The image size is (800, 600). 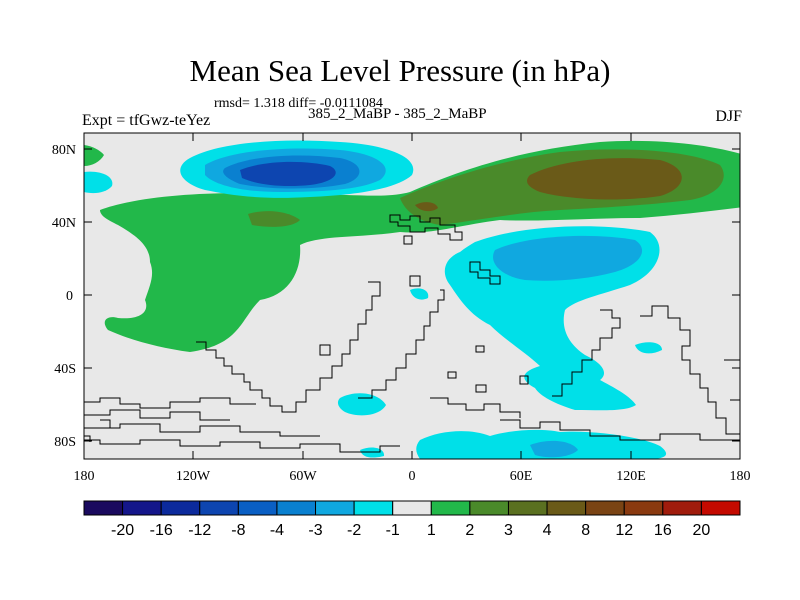 What do you see at coordinates (65, 369) in the screenshot?
I see `y-tick-40s: 40S` at bounding box center [65, 369].